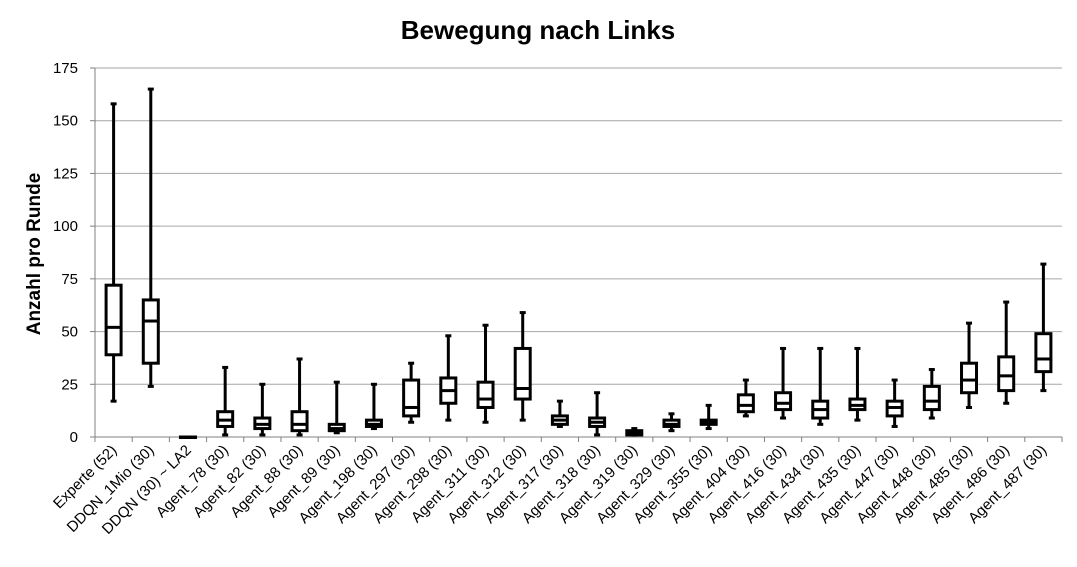  I want to click on chart-title: Bewegung nach Links, so click(538, 30).